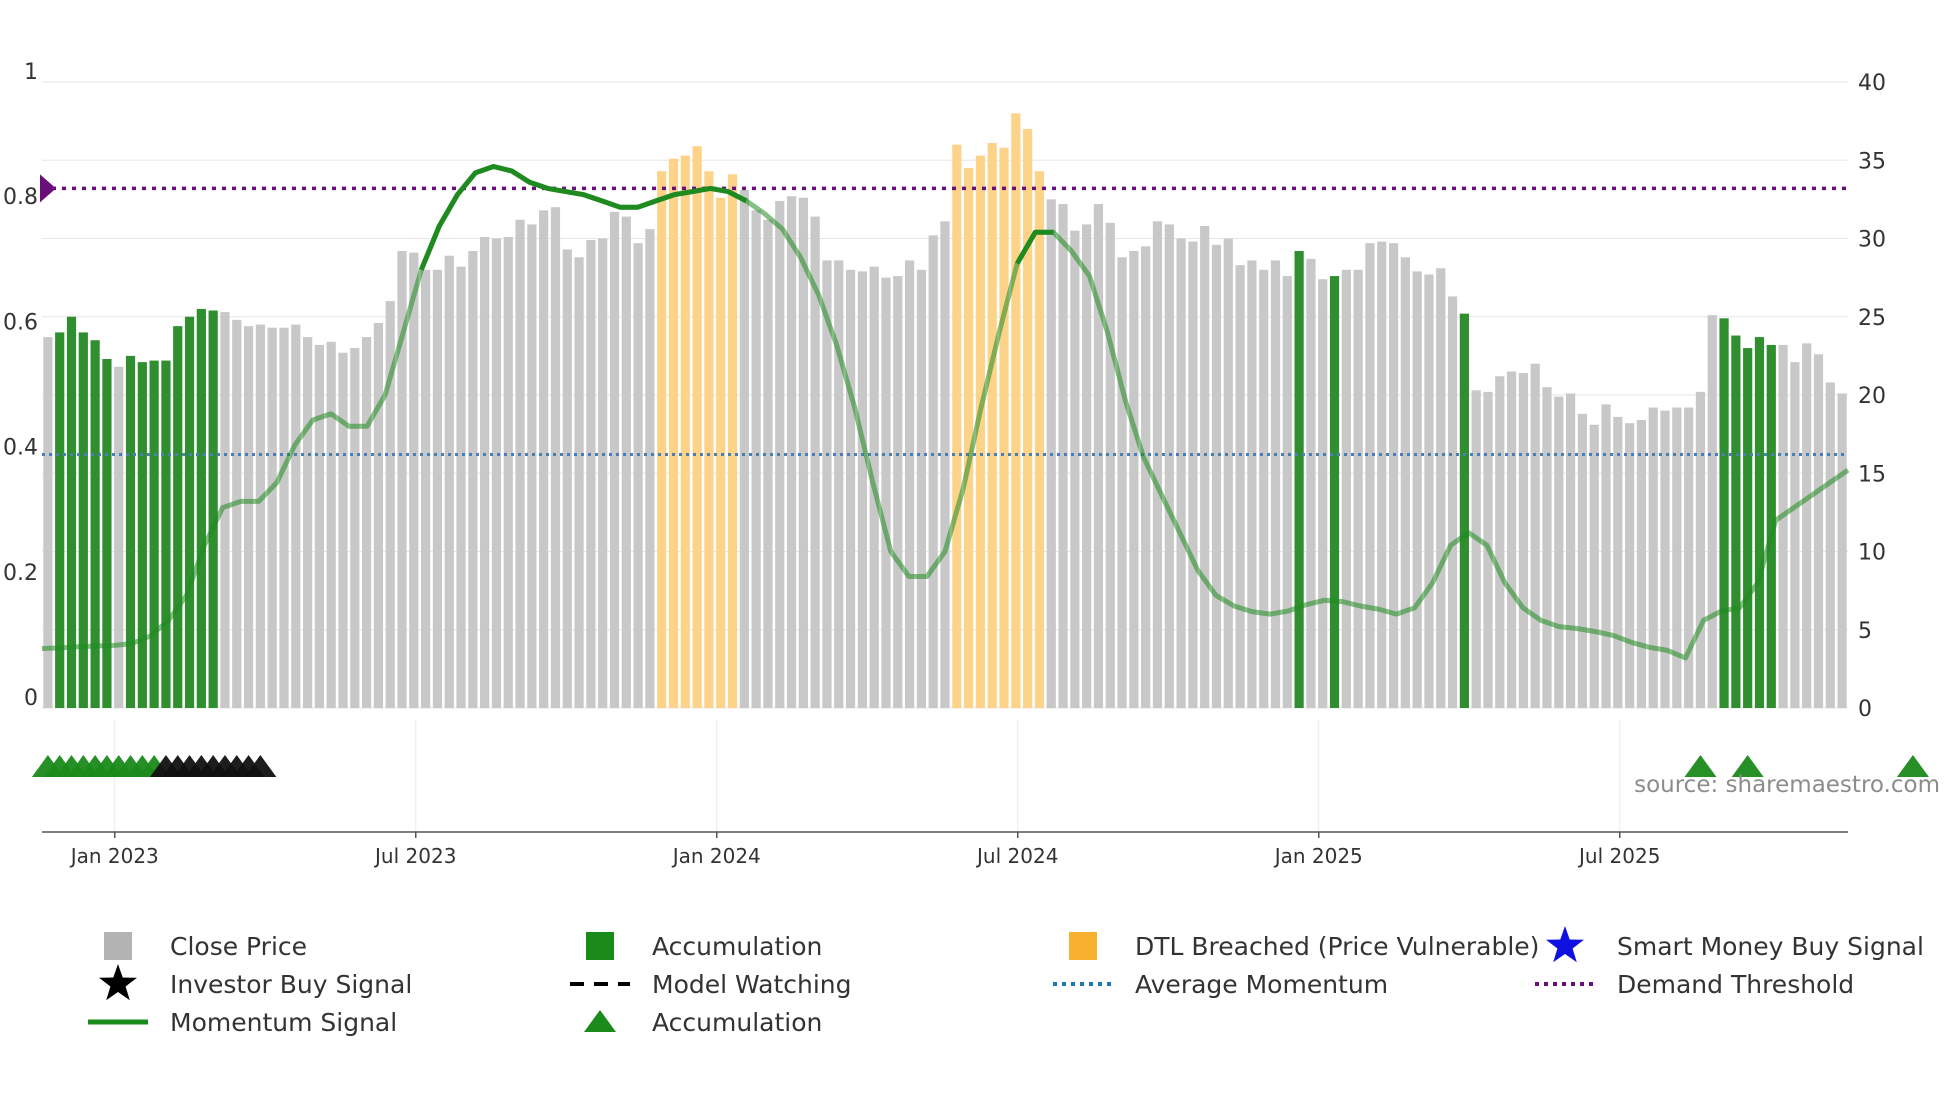 The height and width of the screenshot is (1102, 1960). What do you see at coordinates (238, 946) in the screenshot?
I see `legend-label: Close Price` at bounding box center [238, 946].